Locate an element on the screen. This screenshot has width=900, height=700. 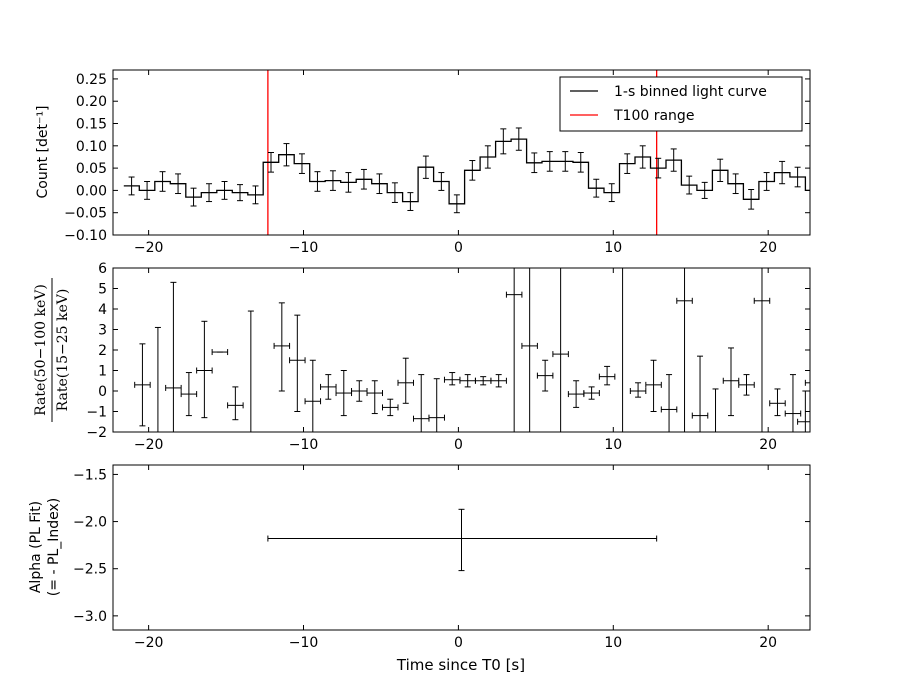
legend-label-t100: T100 range is located at coordinates (653, 116).